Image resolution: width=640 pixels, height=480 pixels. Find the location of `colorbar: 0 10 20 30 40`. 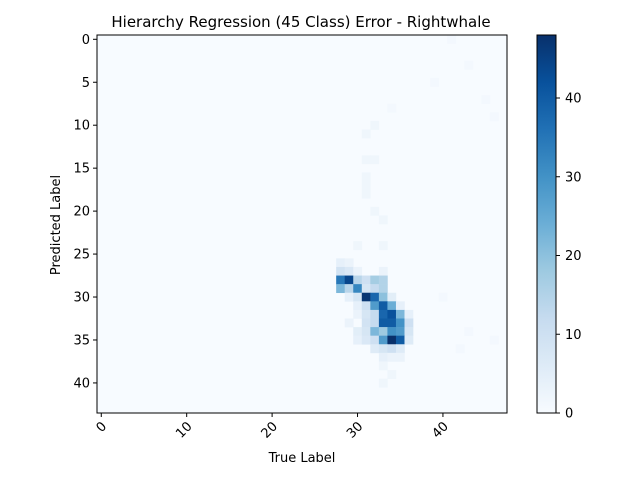

colorbar: 0 10 20 30 40 is located at coordinates (559, 228).